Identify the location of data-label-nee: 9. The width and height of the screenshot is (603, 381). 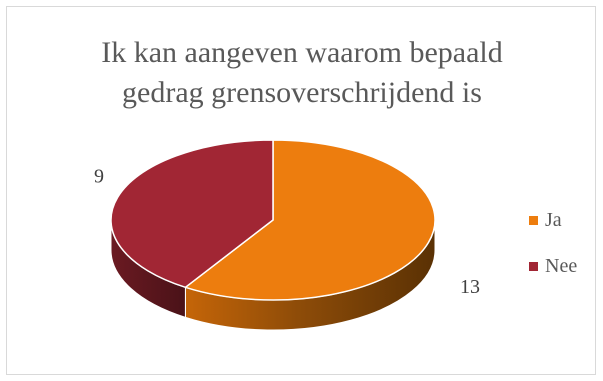
(99, 177).